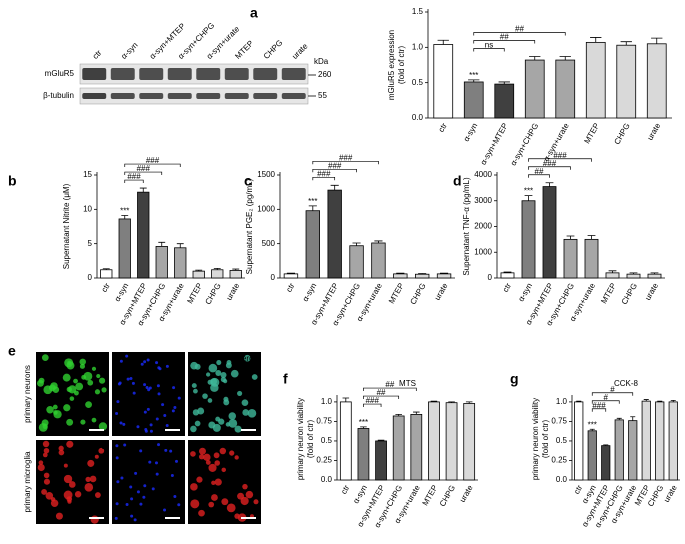  I want to click on y-tick-label: 1500, so click(266, 174).